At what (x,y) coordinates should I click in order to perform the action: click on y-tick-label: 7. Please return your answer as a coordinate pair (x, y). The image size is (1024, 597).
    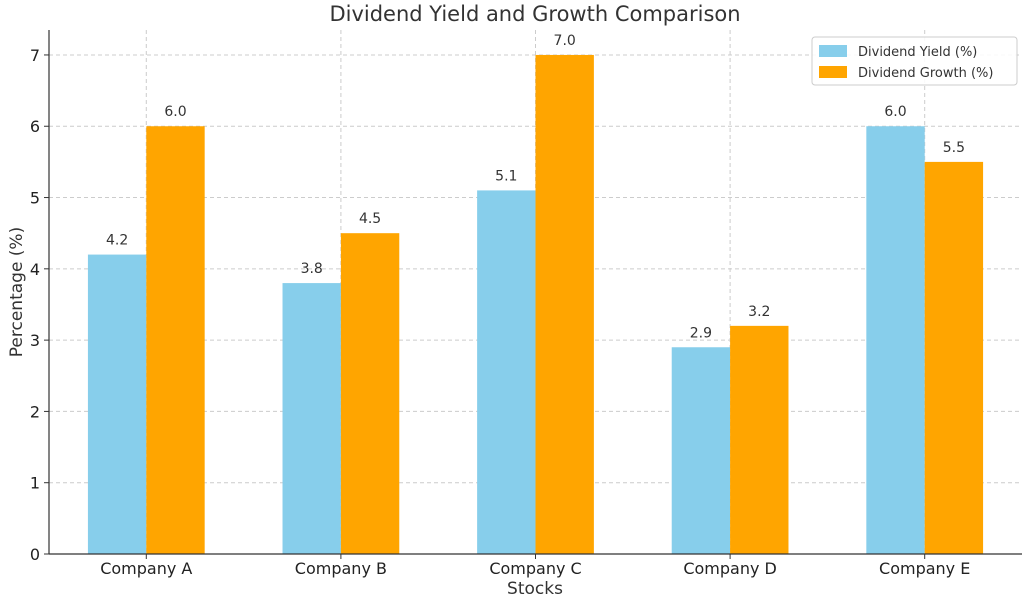
    Looking at the image, I should click on (35, 55).